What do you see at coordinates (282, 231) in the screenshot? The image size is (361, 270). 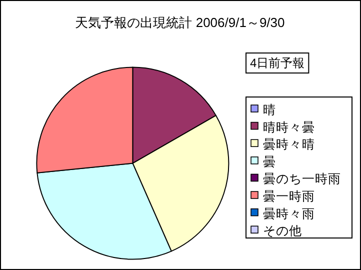 I see `legend-label: その他` at bounding box center [282, 231].